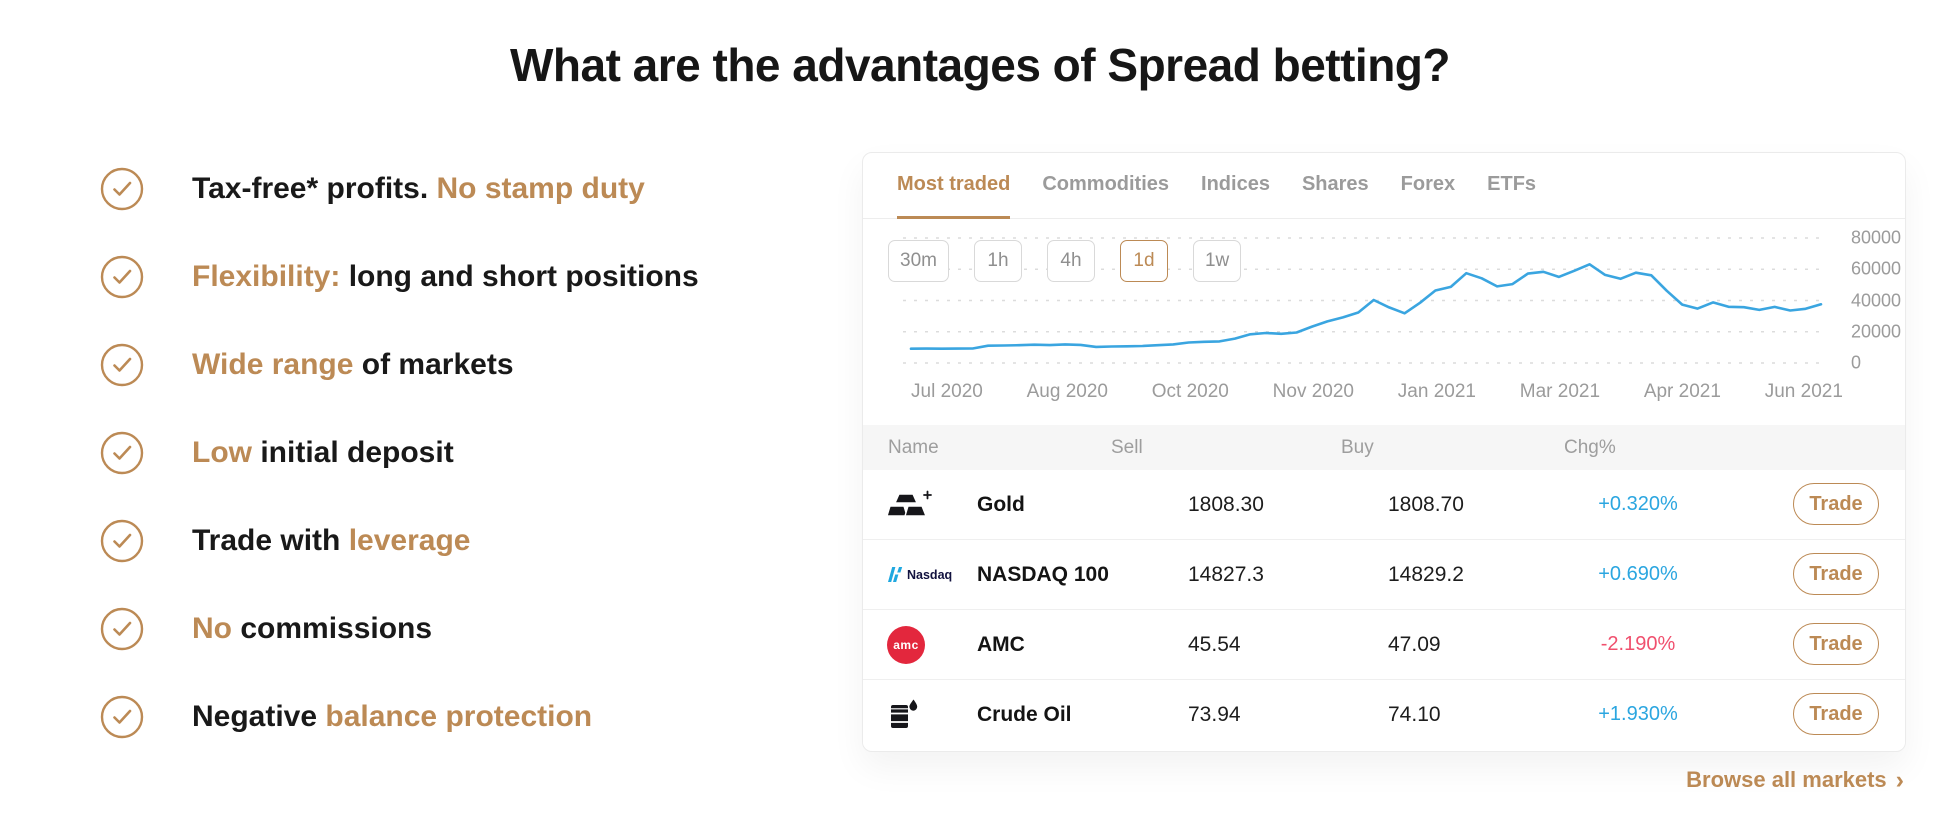  I want to click on gold-icon, so click(930, 504).